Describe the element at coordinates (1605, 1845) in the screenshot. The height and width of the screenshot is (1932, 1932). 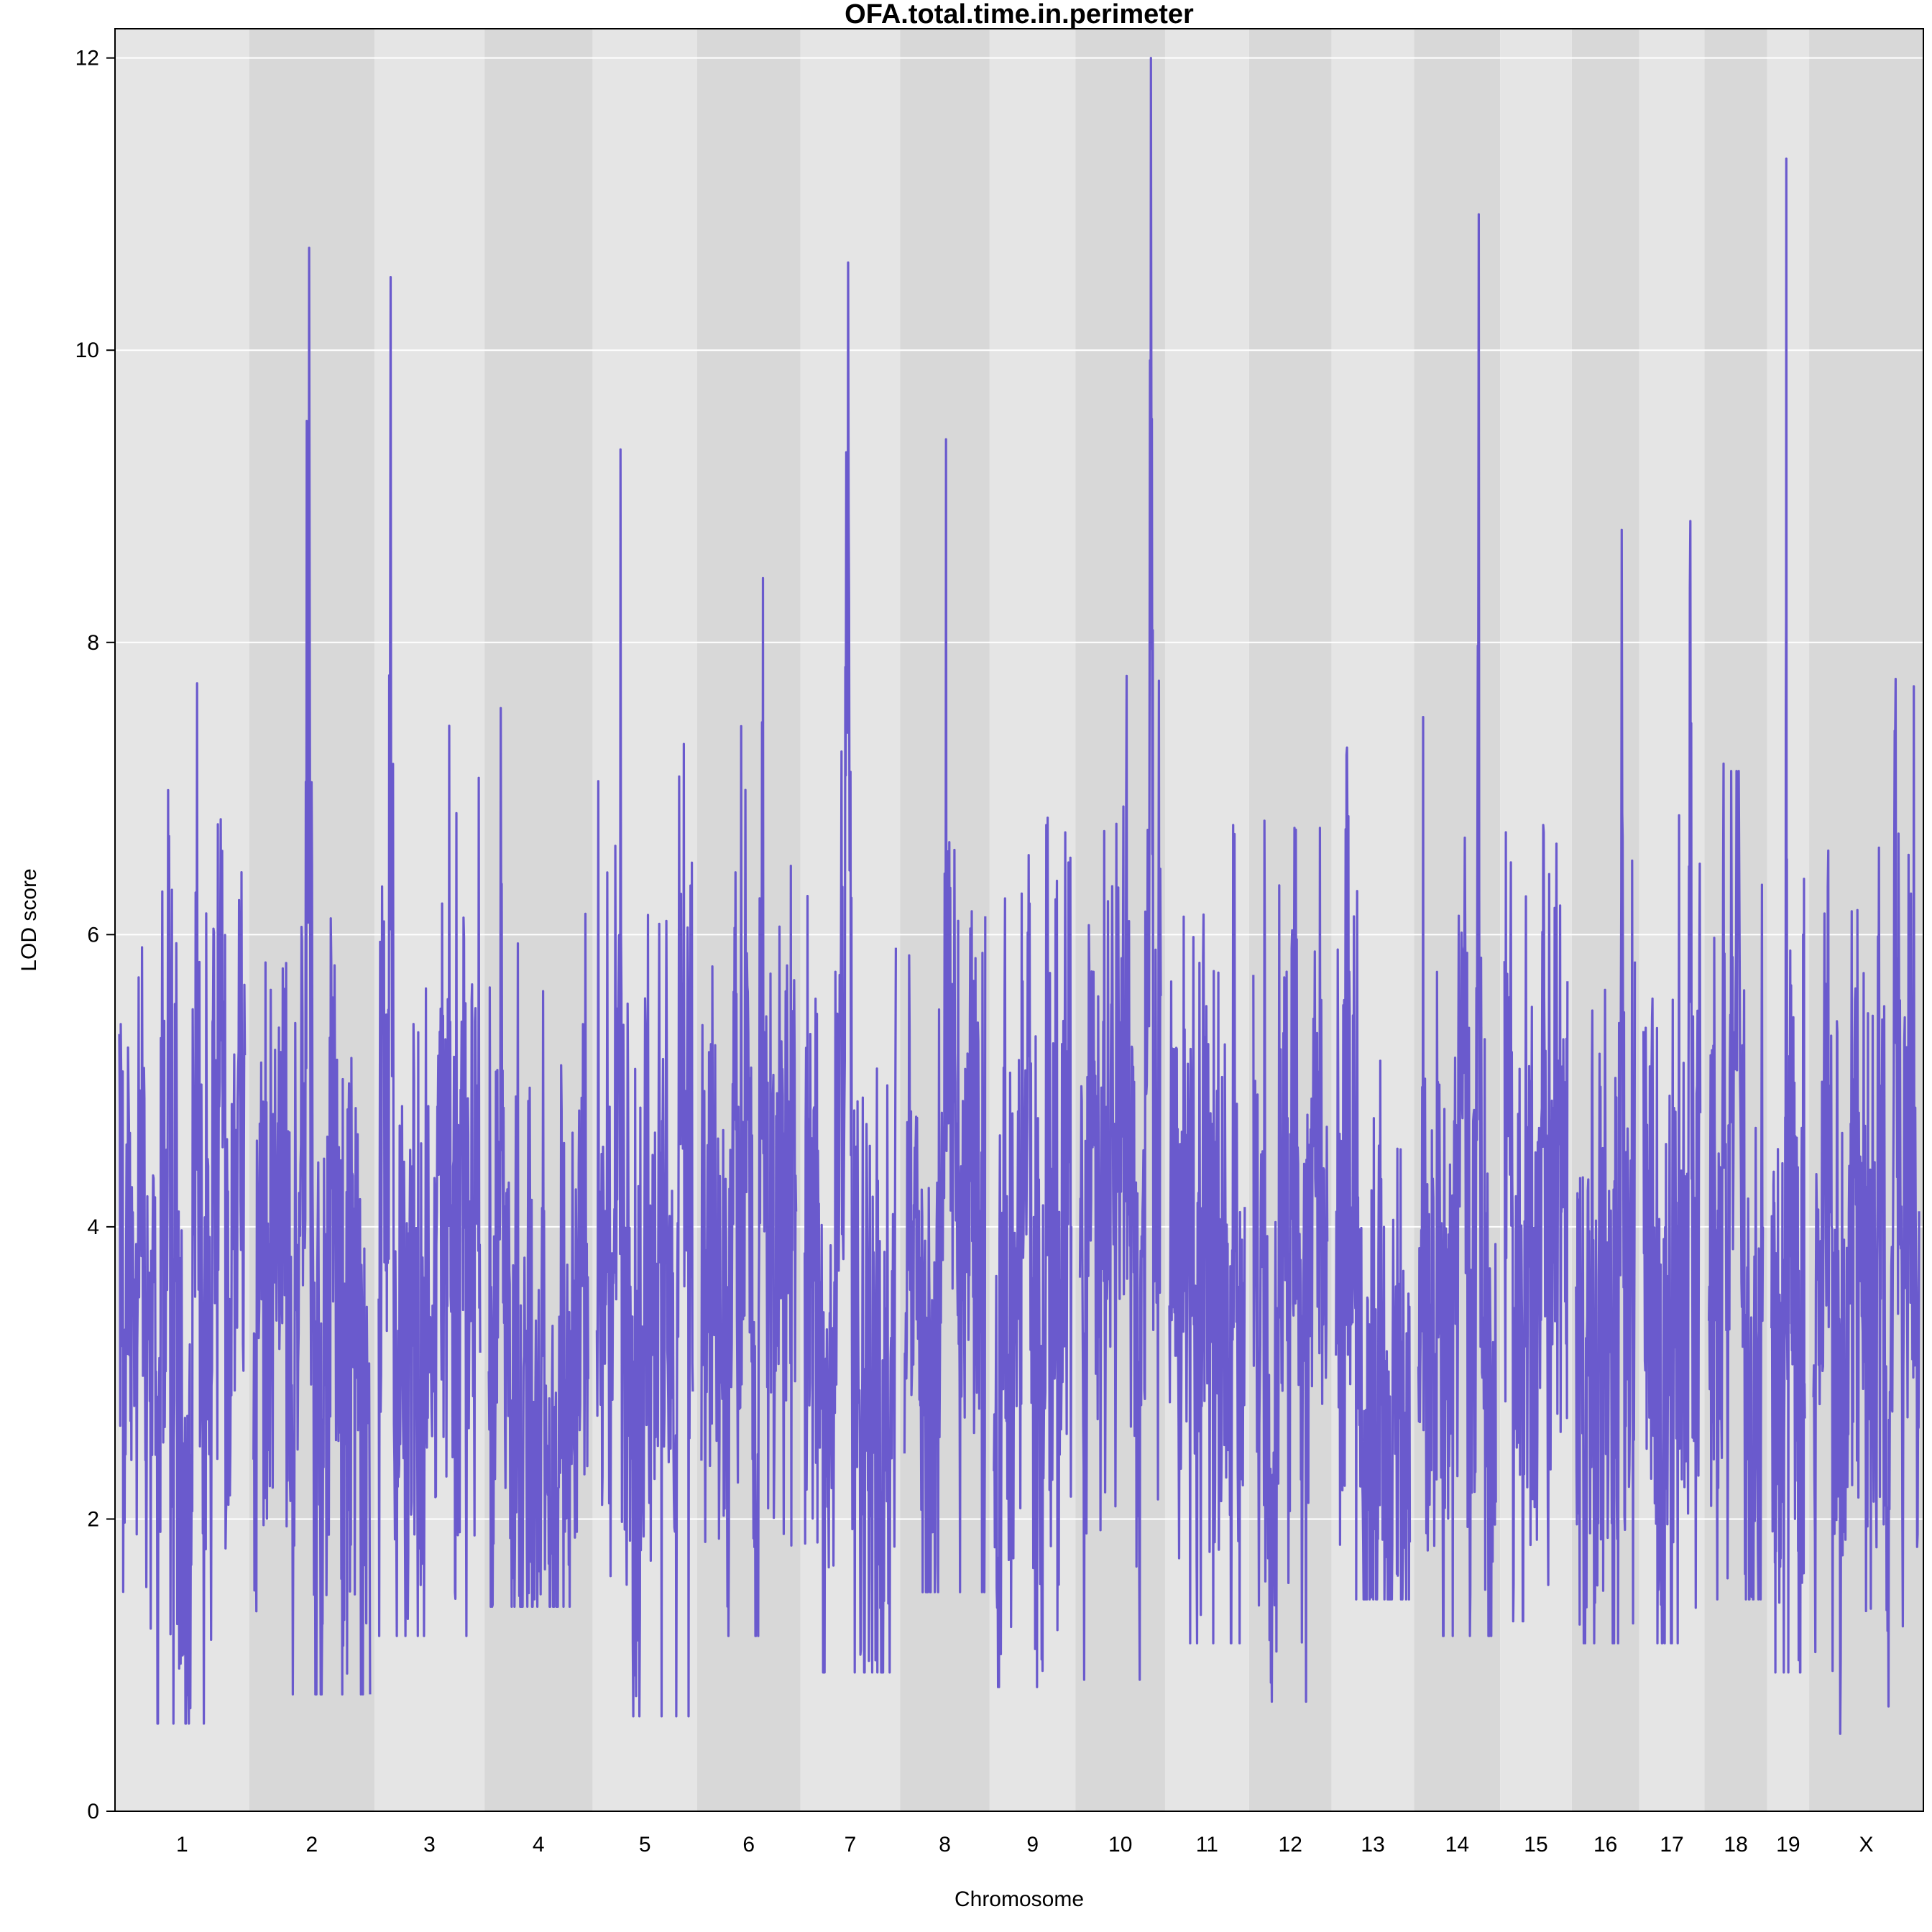
I see `x-tick-label-16: 16` at that location.